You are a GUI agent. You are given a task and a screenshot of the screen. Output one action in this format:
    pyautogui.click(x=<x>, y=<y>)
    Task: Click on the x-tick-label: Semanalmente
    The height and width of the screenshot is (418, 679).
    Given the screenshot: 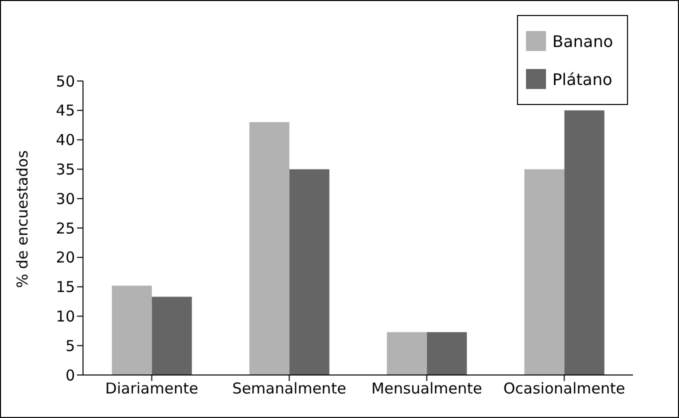 What is the action you would take?
    pyautogui.click(x=289, y=389)
    